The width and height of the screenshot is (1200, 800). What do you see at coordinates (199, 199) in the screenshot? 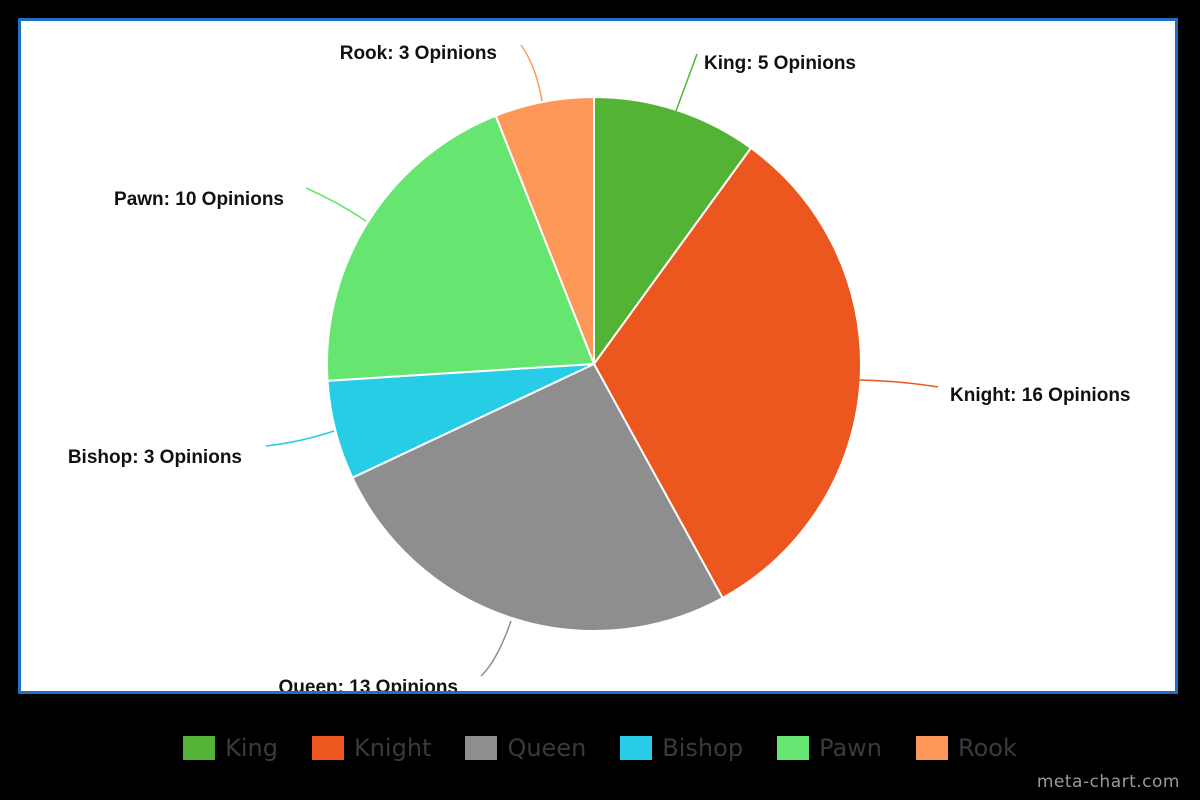
I see `slice-label-pawn: Pawn: 10 Opinions` at bounding box center [199, 199].